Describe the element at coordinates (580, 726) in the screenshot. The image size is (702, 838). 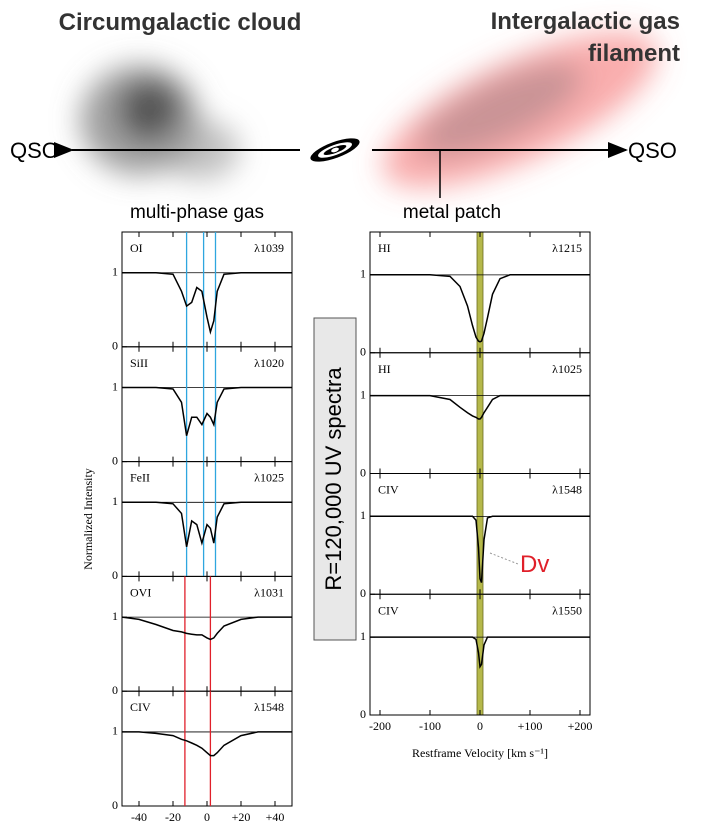
I see `x-tick-label: +200` at that location.